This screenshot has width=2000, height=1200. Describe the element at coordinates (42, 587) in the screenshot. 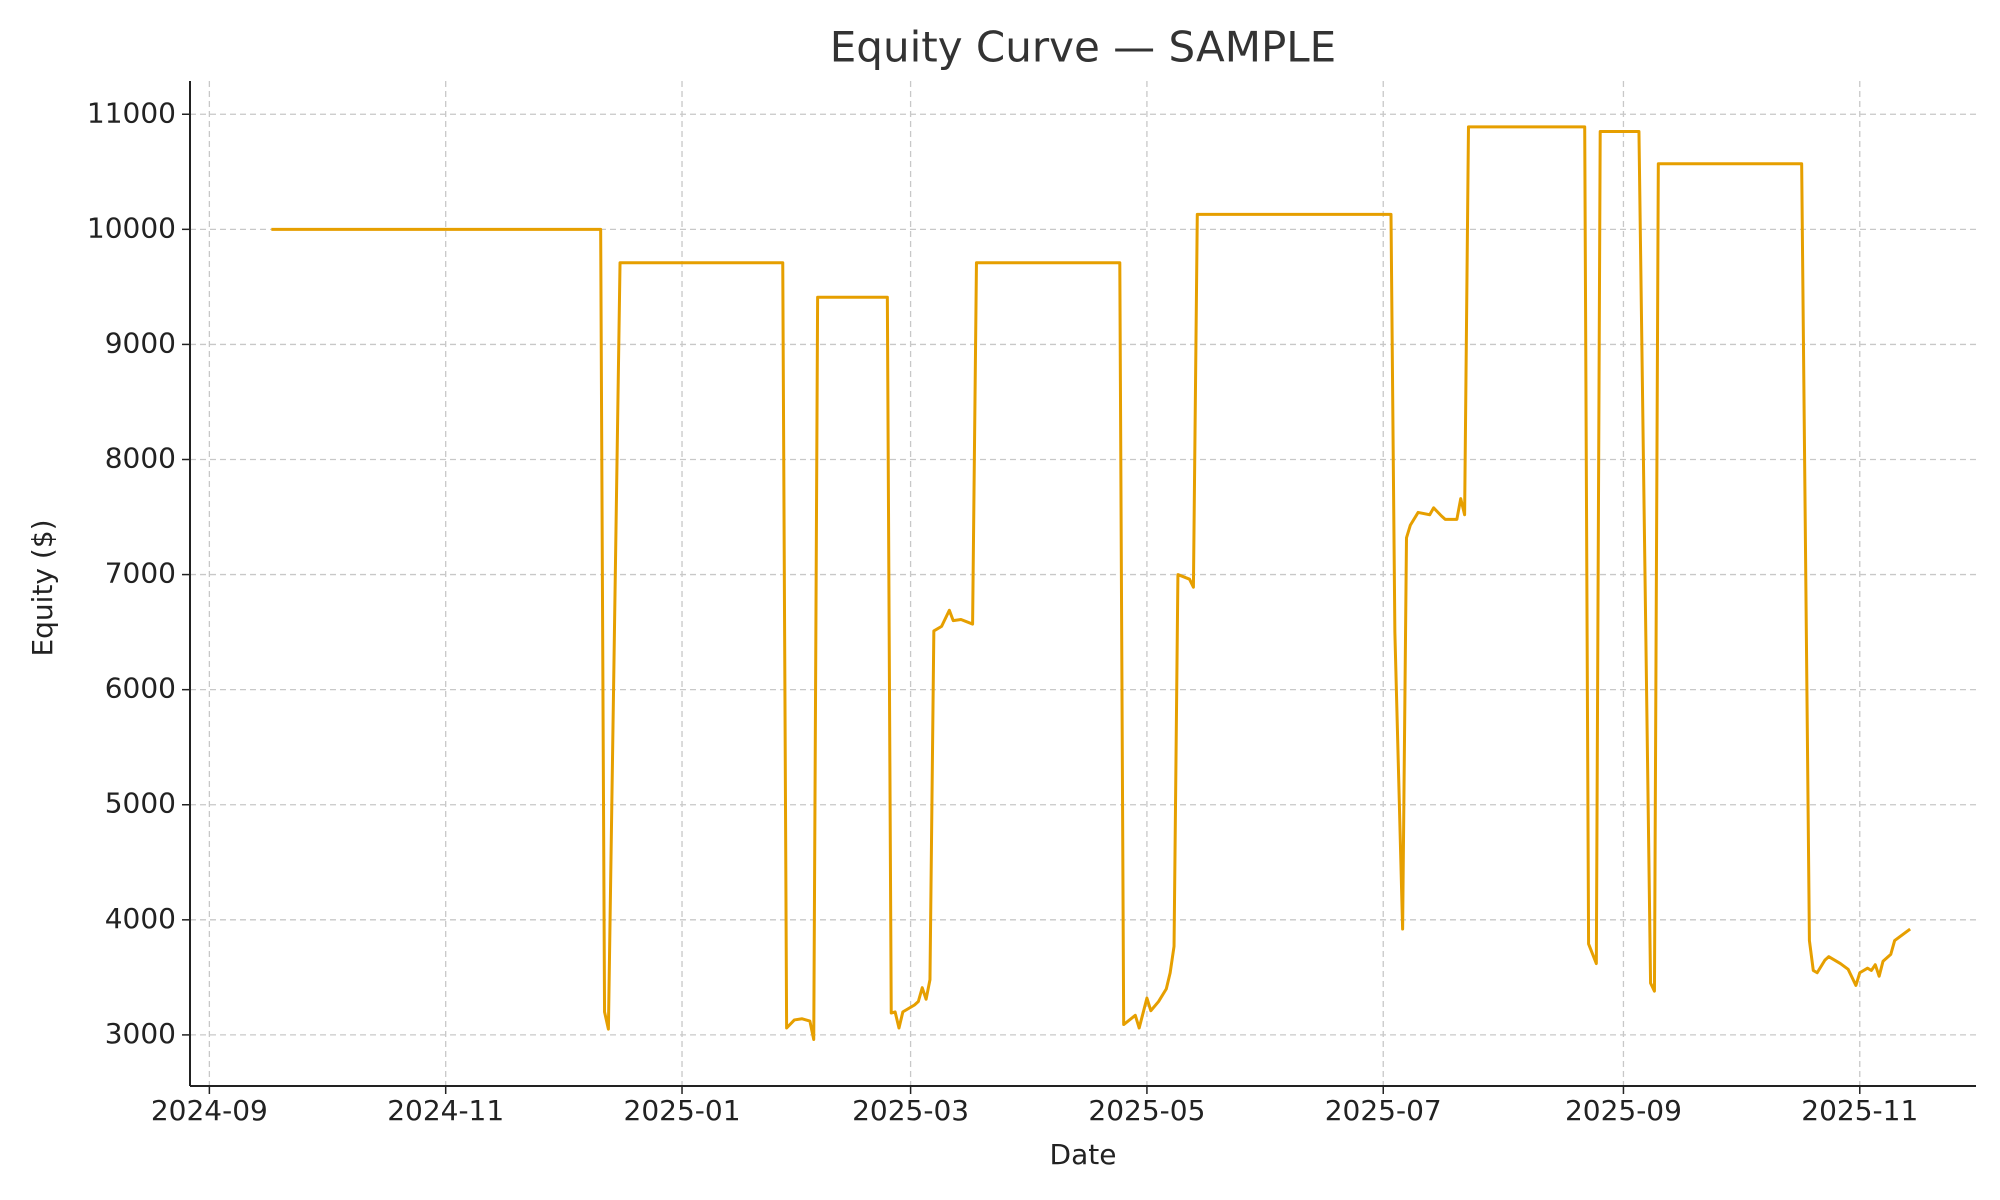

I see `y-axis-label: Equity ($)` at that location.